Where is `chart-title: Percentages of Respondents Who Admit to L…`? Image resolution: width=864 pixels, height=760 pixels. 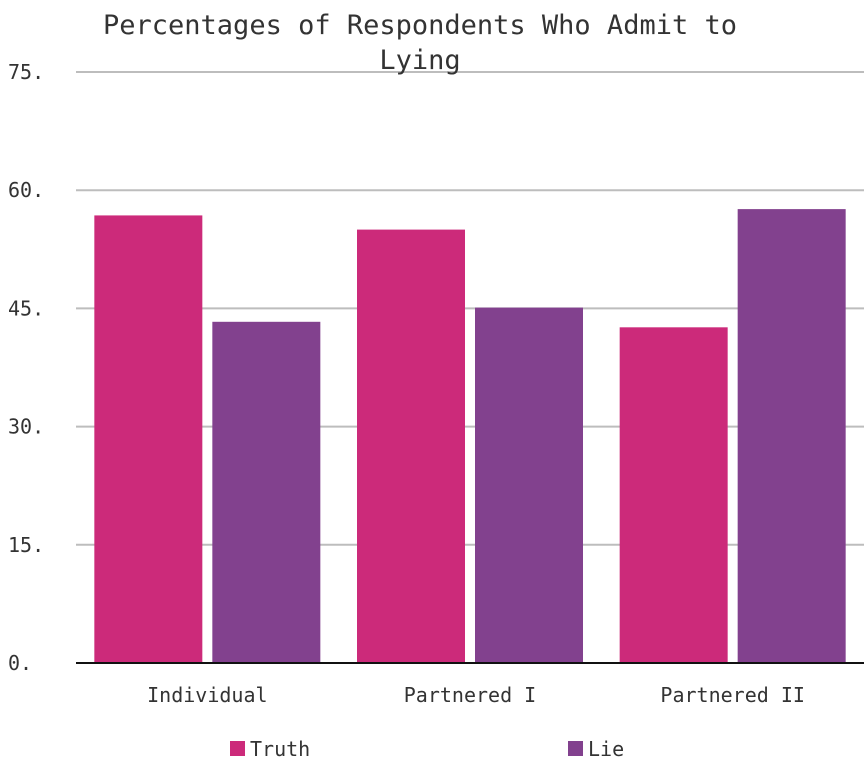 chart-title: Percentages of Respondents Who Admit to L… is located at coordinates (420, 43).